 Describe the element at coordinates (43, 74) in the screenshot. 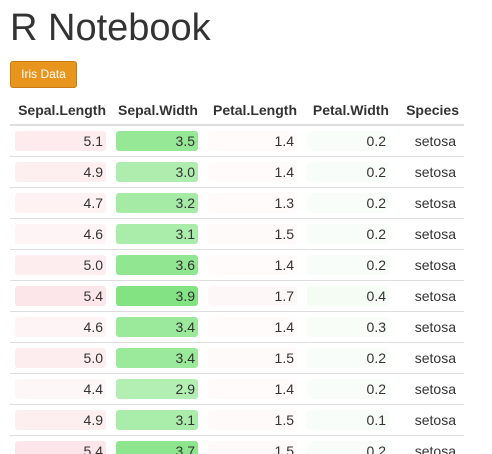

I see `iris-data-button: Iris Data` at that location.